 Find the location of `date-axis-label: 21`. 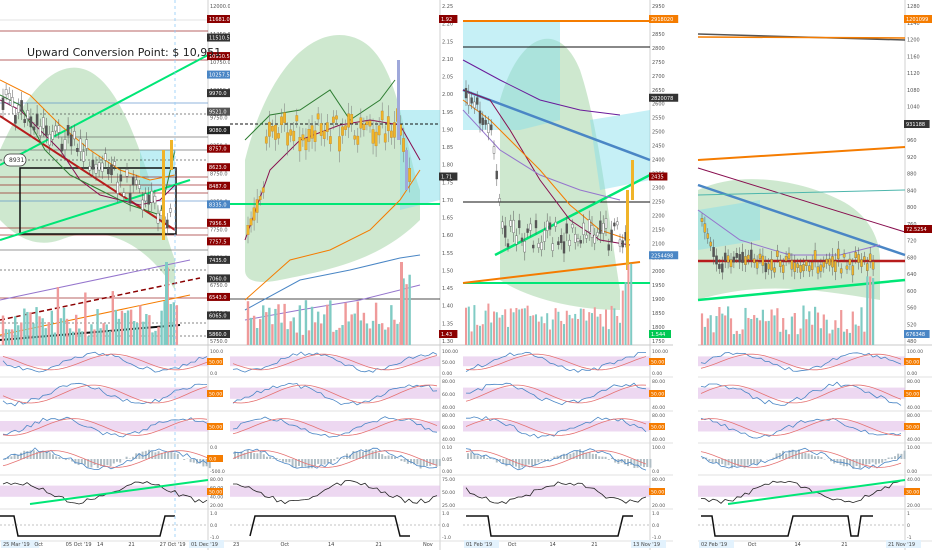

date-axis-label: 21 is located at coordinates (594, 545).